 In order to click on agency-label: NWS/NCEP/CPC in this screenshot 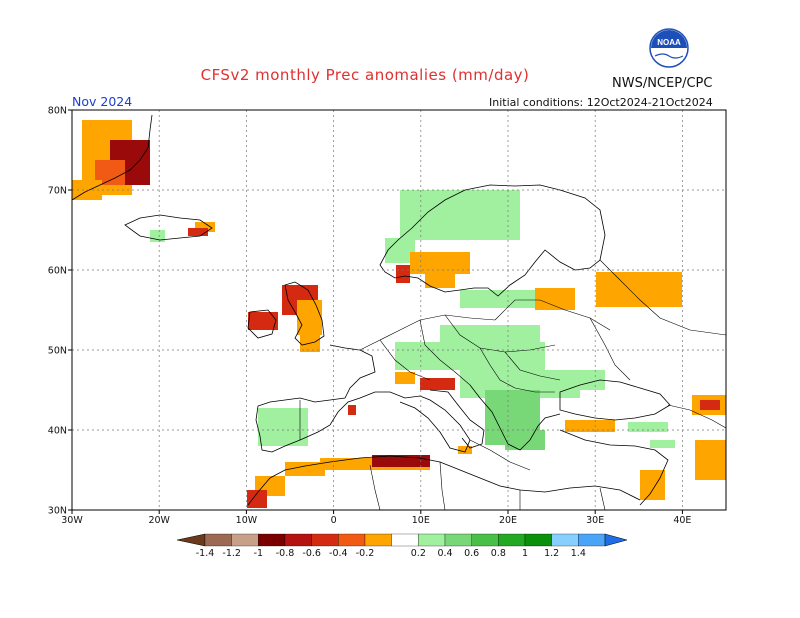, I will do `click(662, 83)`.